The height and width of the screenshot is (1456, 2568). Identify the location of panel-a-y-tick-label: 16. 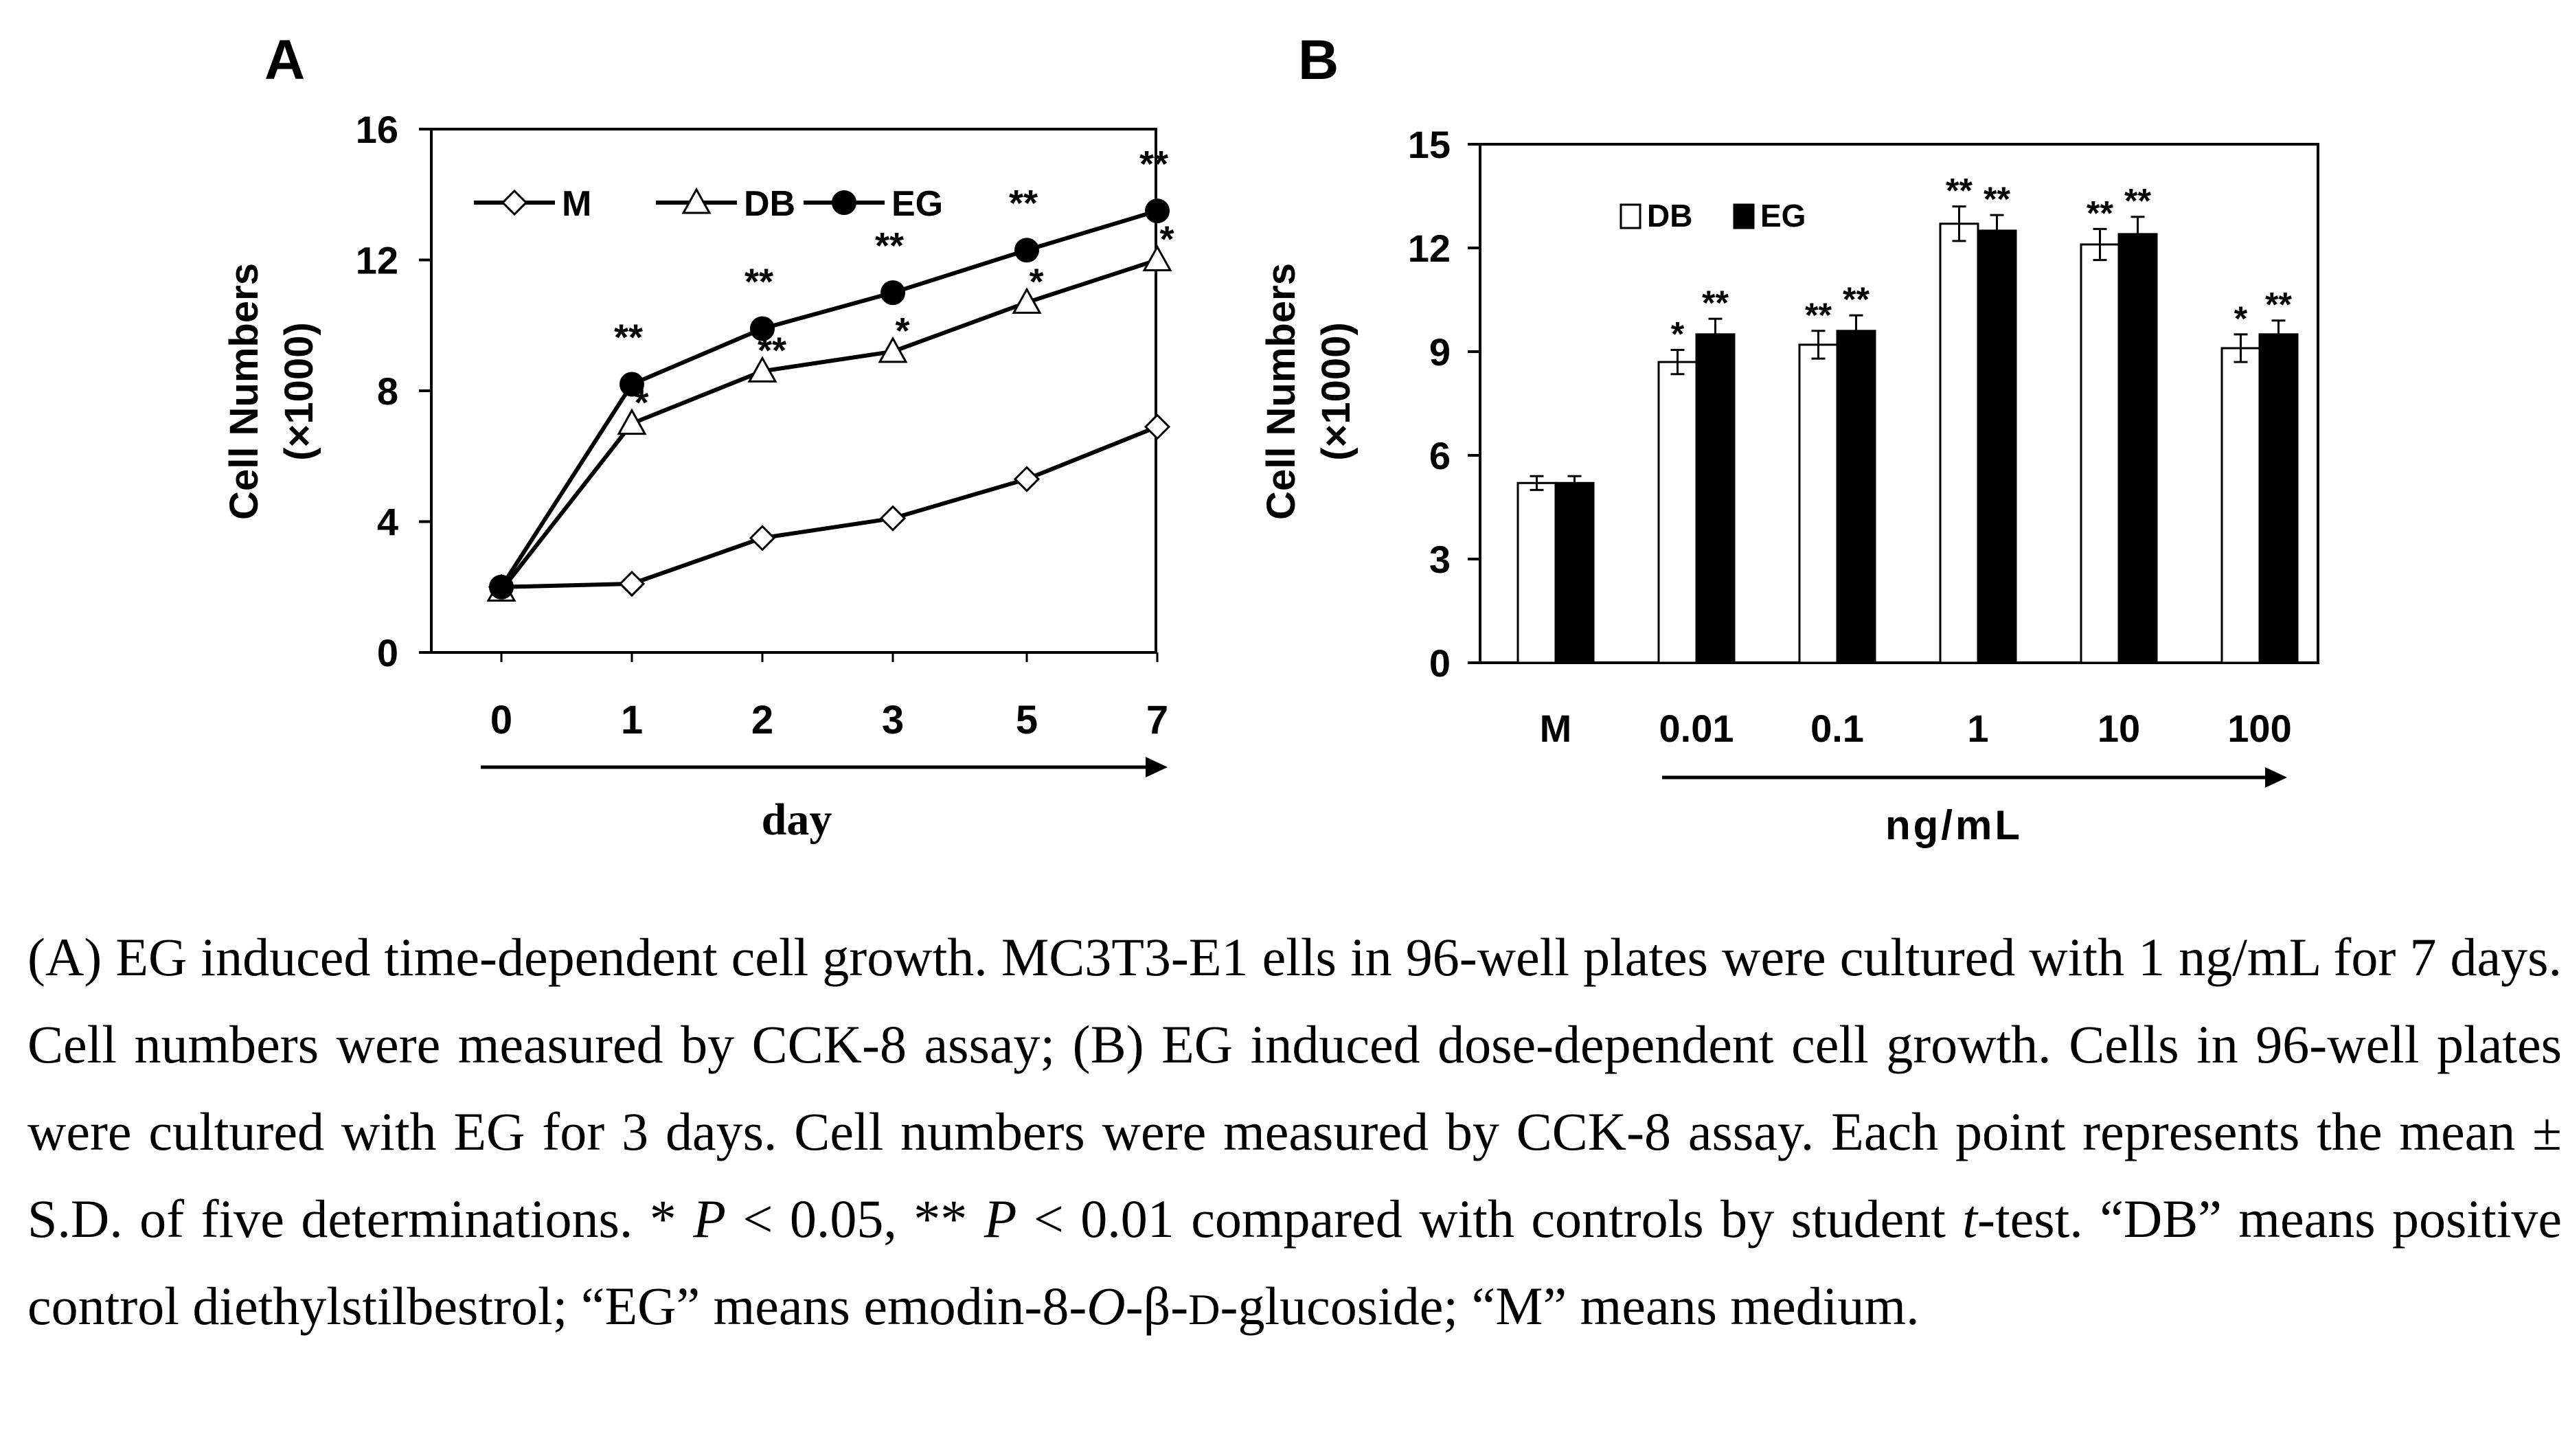
(377, 129).